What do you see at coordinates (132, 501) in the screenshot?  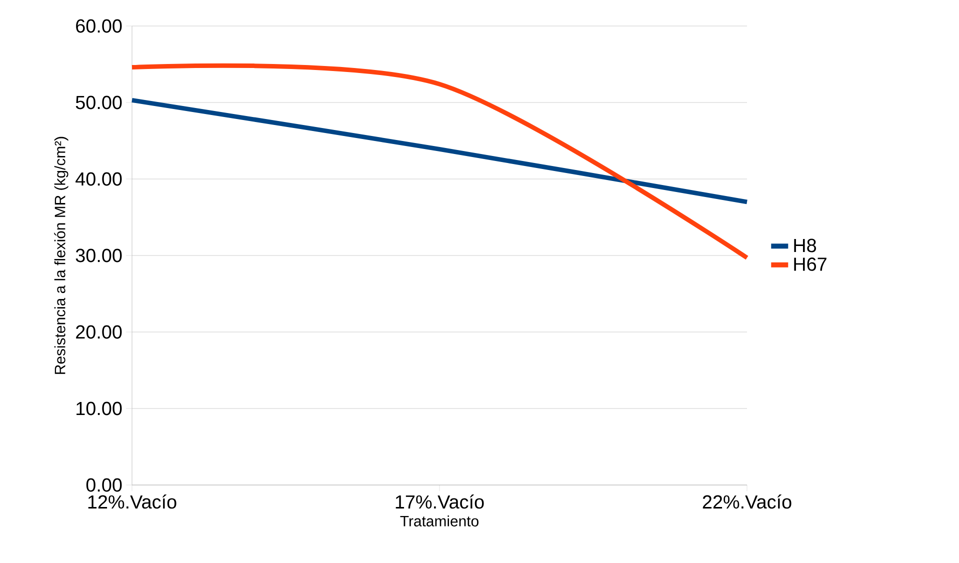 I see `x-tick-label: 12%.Vacío` at bounding box center [132, 501].